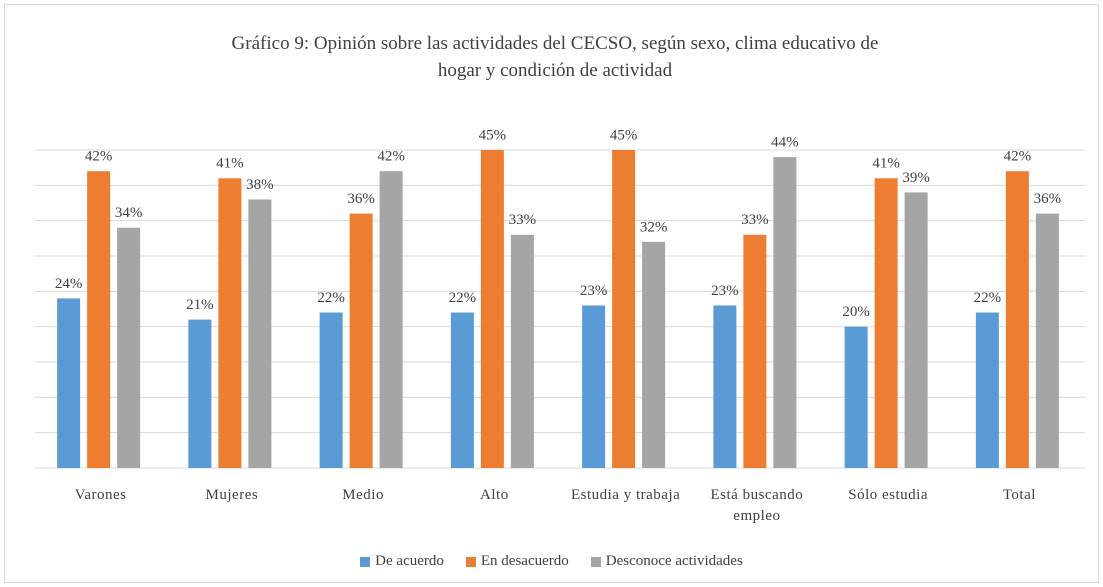 This screenshot has height=587, width=1103. Describe the element at coordinates (674, 561) in the screenshot. I see `legend-label: Desconoce actividades` at that location.